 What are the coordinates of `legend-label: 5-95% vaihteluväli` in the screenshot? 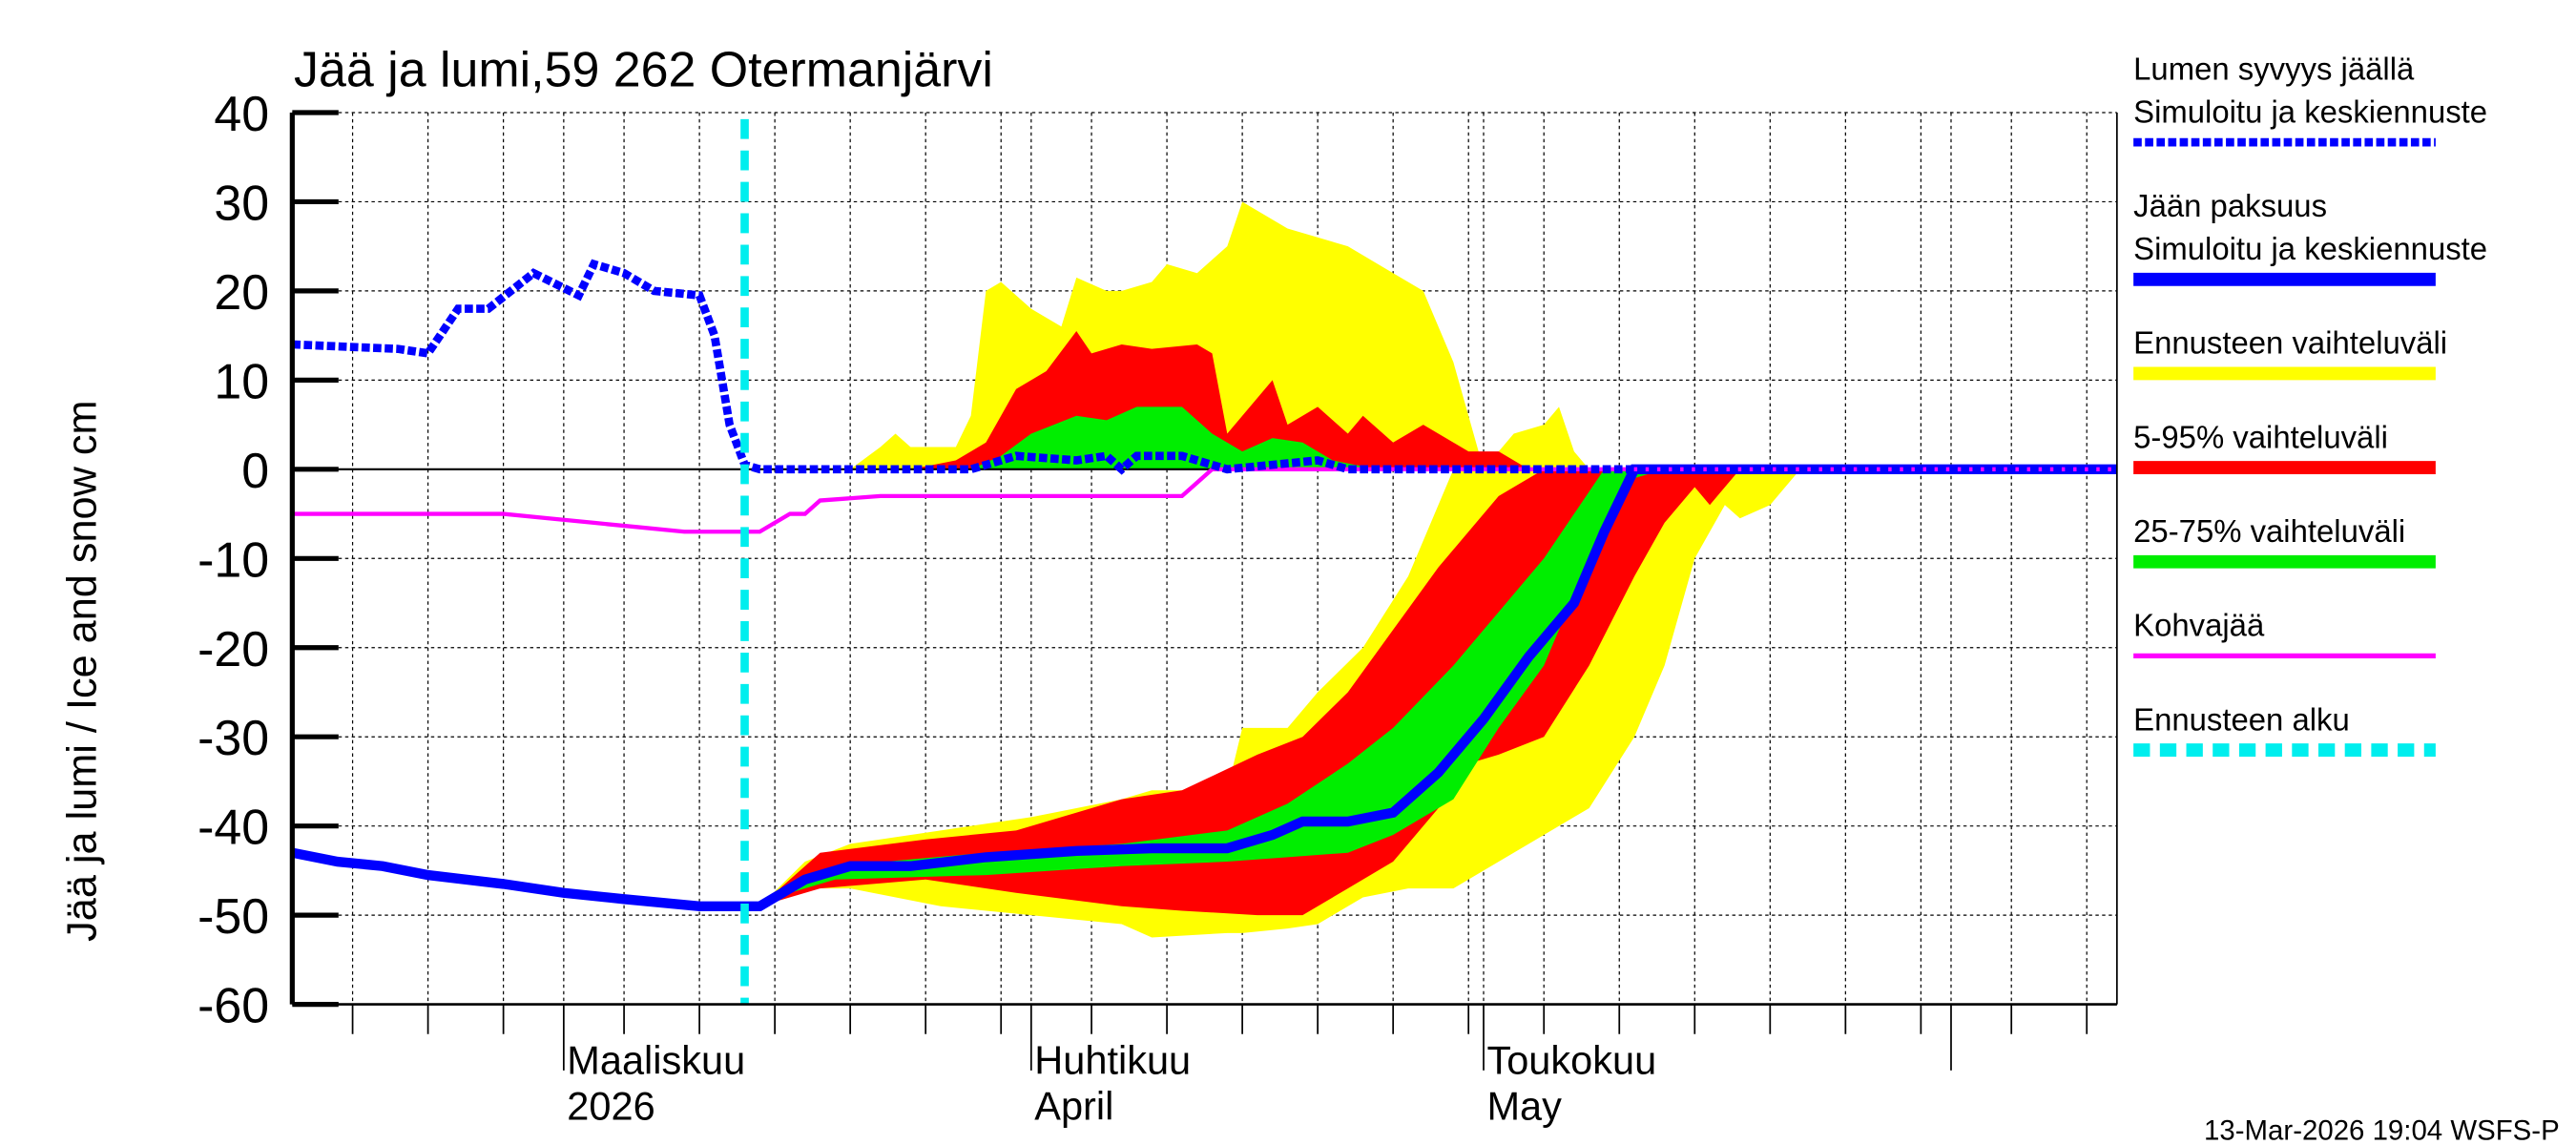 It's located at (2260, 436).